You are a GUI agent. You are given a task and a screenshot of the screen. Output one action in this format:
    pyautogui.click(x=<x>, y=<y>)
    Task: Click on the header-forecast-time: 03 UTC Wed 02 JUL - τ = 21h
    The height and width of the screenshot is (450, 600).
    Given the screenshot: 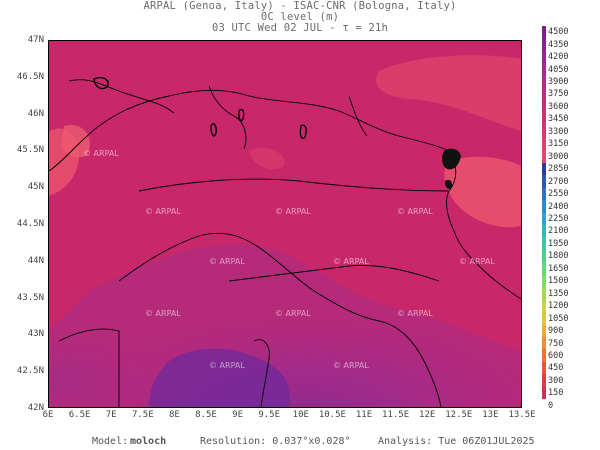 What is the action you would take?
    pyautogui.click(x=300, y=28)
    